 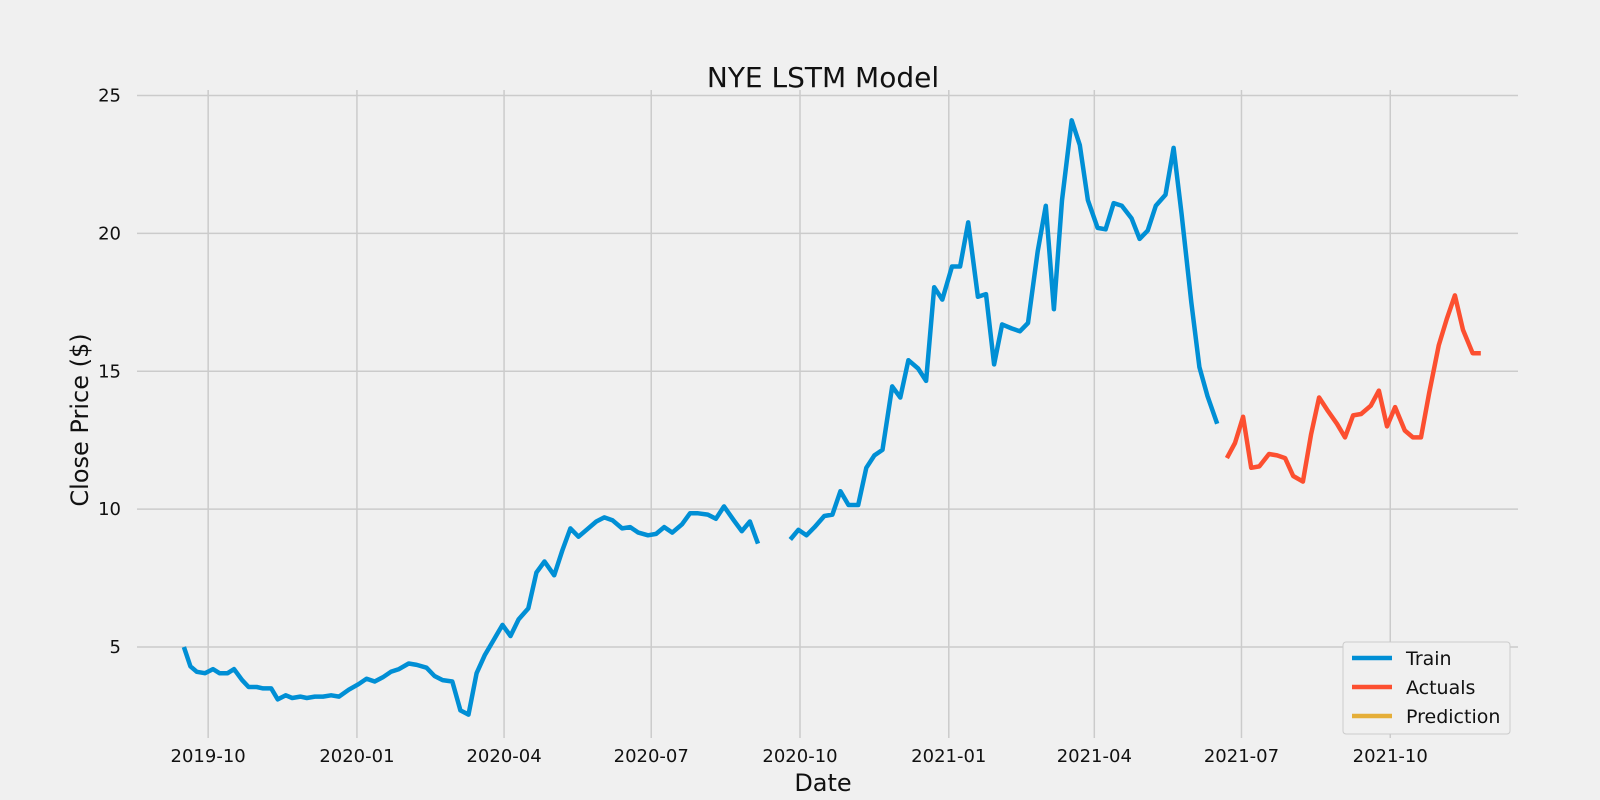 What do you see at coordinates (356, 756) in the screenshot?
I see `x-tick-label: 2020-01` at bounding box center [356, 756].